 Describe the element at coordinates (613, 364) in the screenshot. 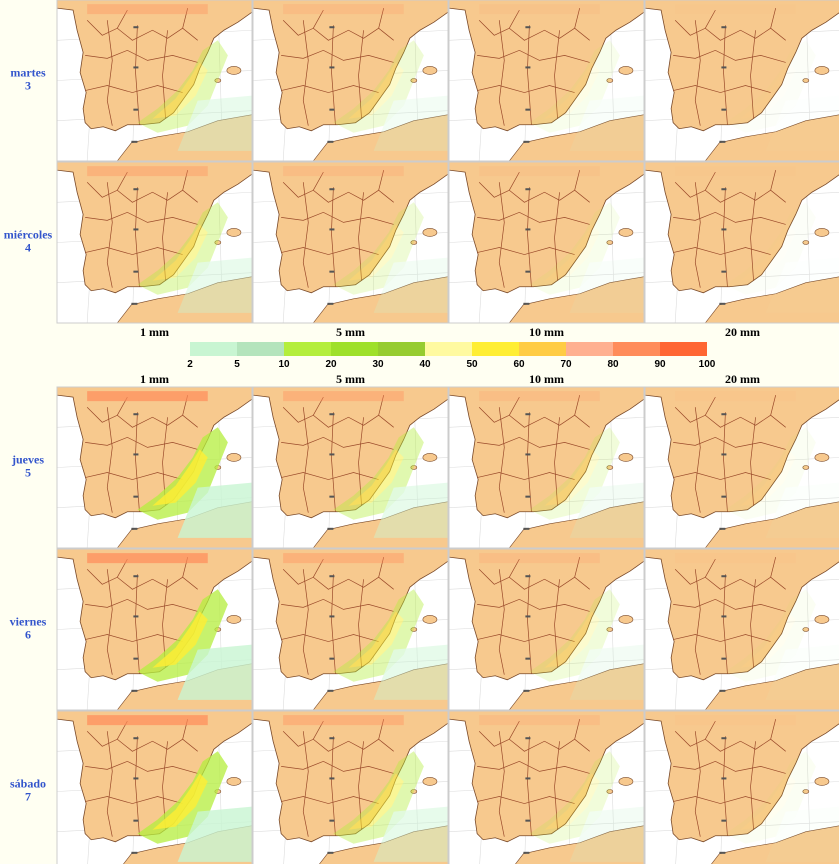

I see `colorbar-tick-label: 80` at that location.